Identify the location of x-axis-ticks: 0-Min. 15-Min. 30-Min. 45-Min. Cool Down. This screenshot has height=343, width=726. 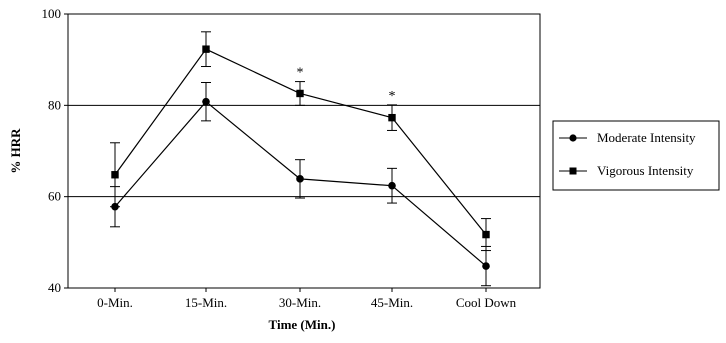
(307, 299).